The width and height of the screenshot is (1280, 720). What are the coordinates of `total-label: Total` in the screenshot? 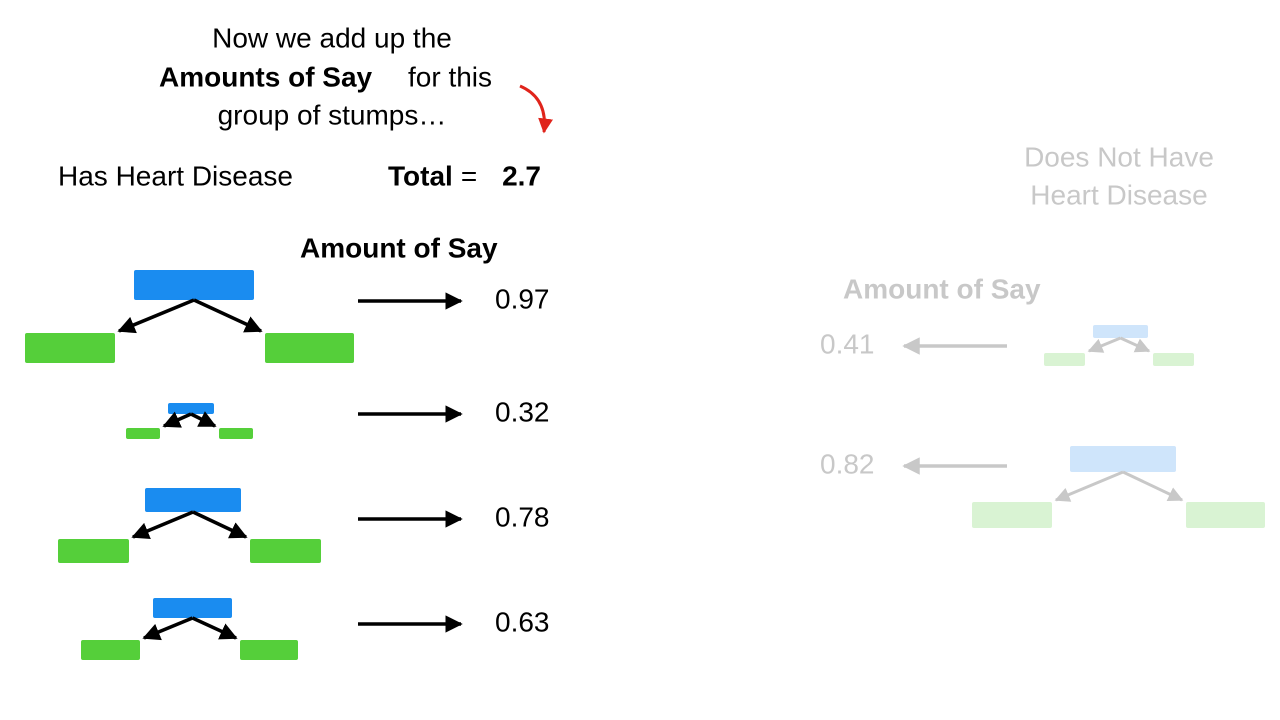 It's located at (420, 175).